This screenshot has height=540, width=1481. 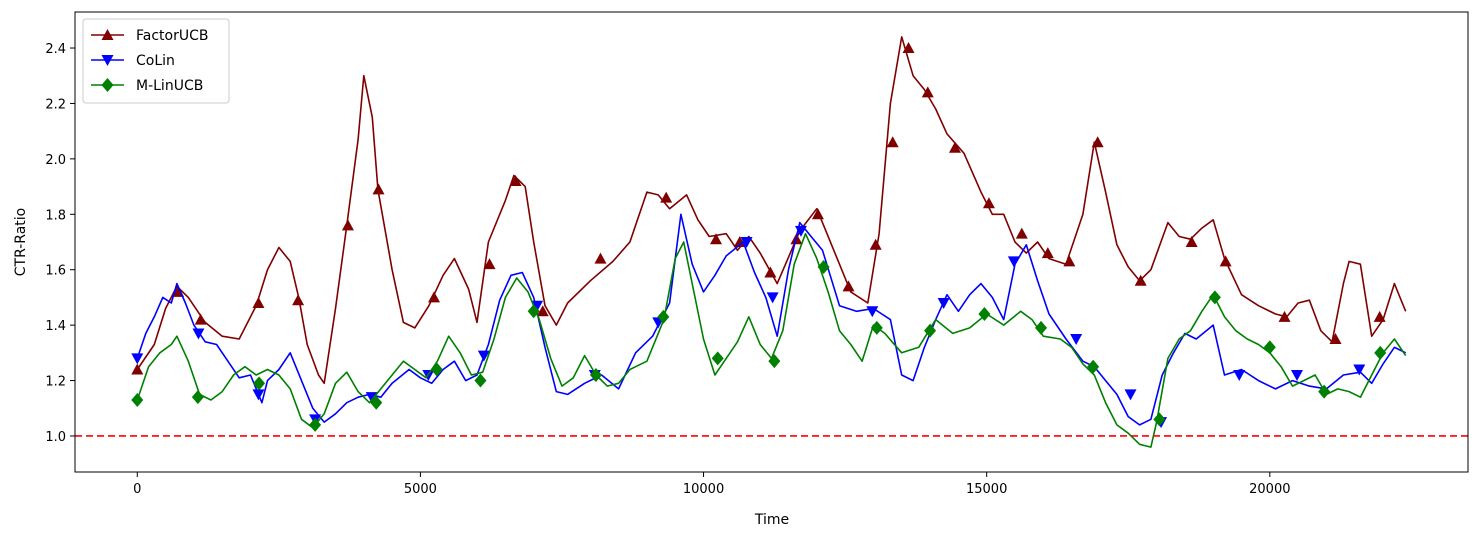 What do you see at coordinates (420, 489) in the screenshot?
I see `x-tick-label: 5000` at bounding box center [420, 489].